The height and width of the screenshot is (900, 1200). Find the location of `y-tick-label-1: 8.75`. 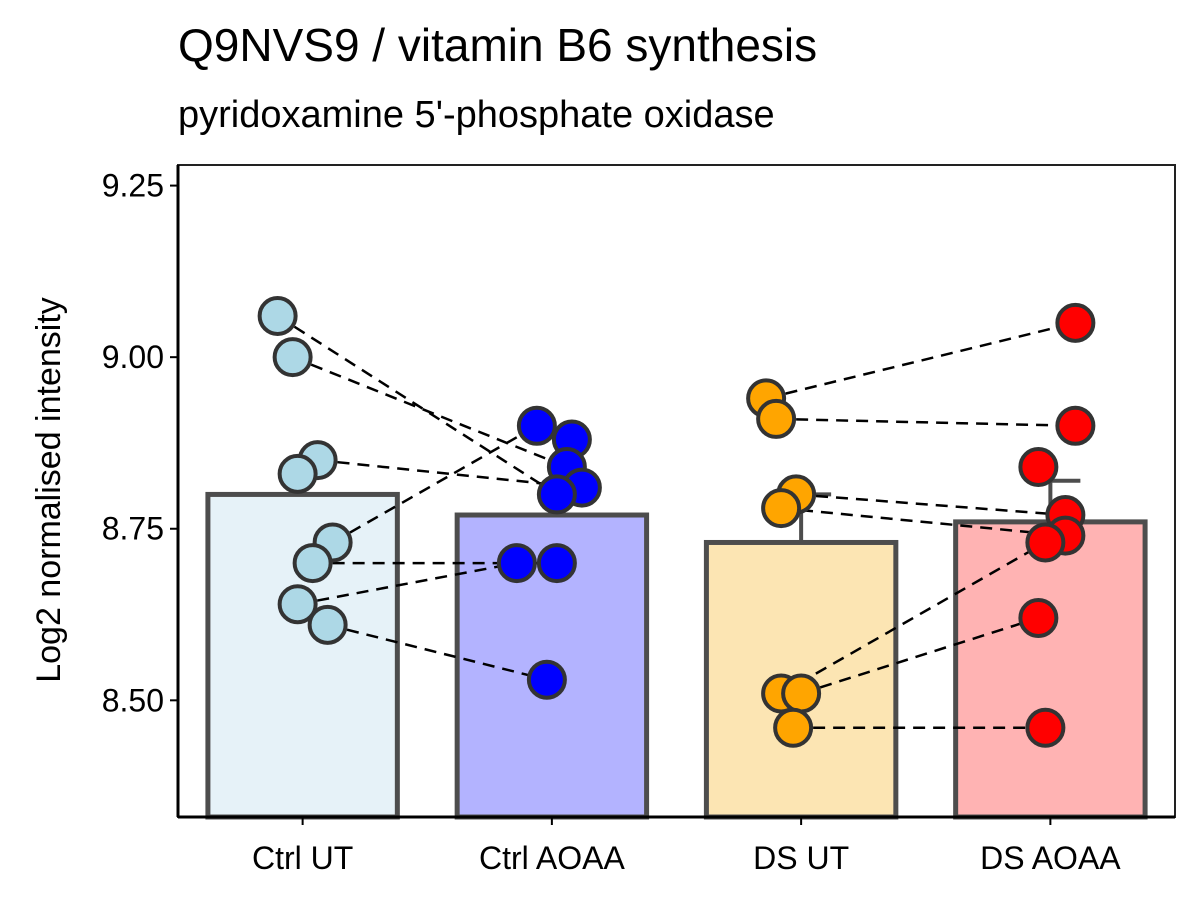

y-tick-label-1: 8.75 is located at coordinates (133, 529).